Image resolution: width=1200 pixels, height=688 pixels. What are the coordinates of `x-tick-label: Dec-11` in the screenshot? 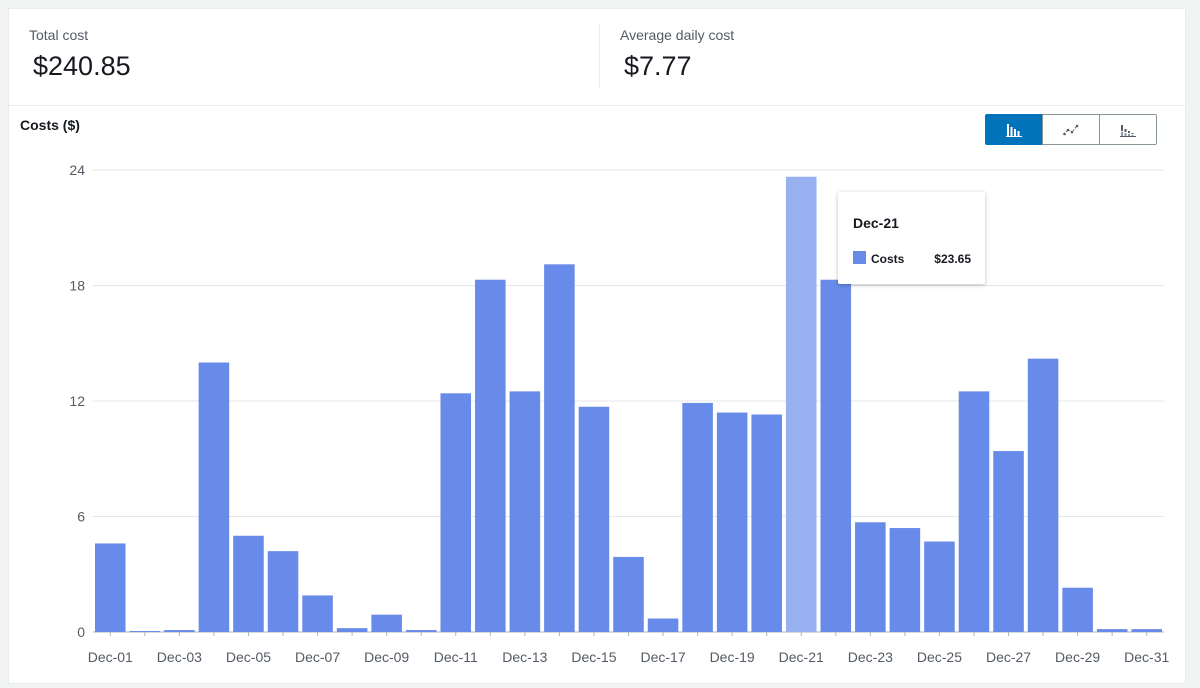 It's located at (456, 657).